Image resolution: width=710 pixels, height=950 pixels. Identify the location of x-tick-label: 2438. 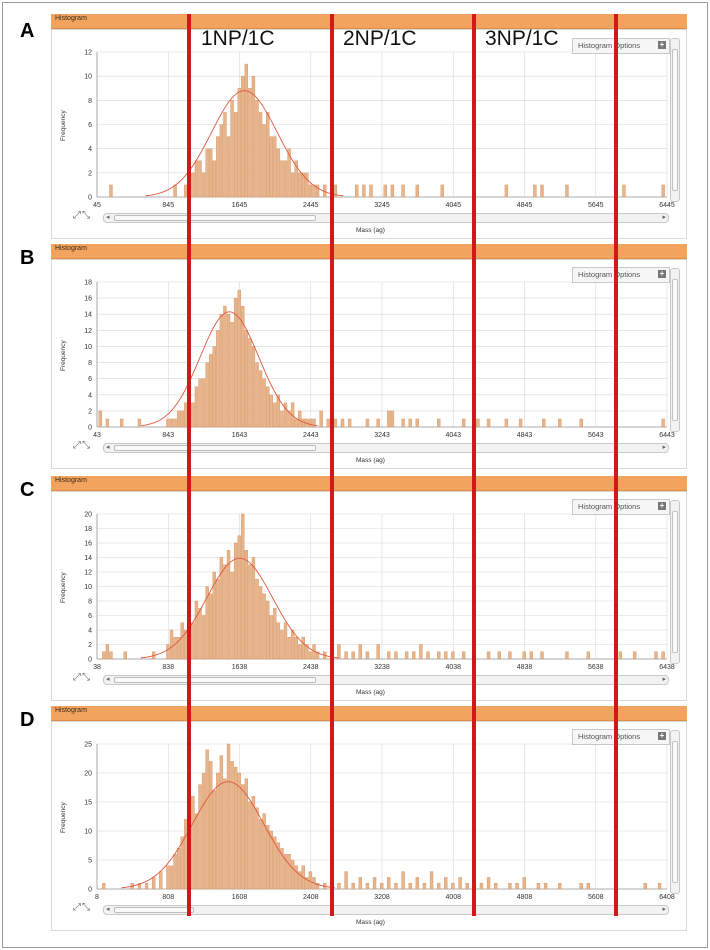
(311, 667).